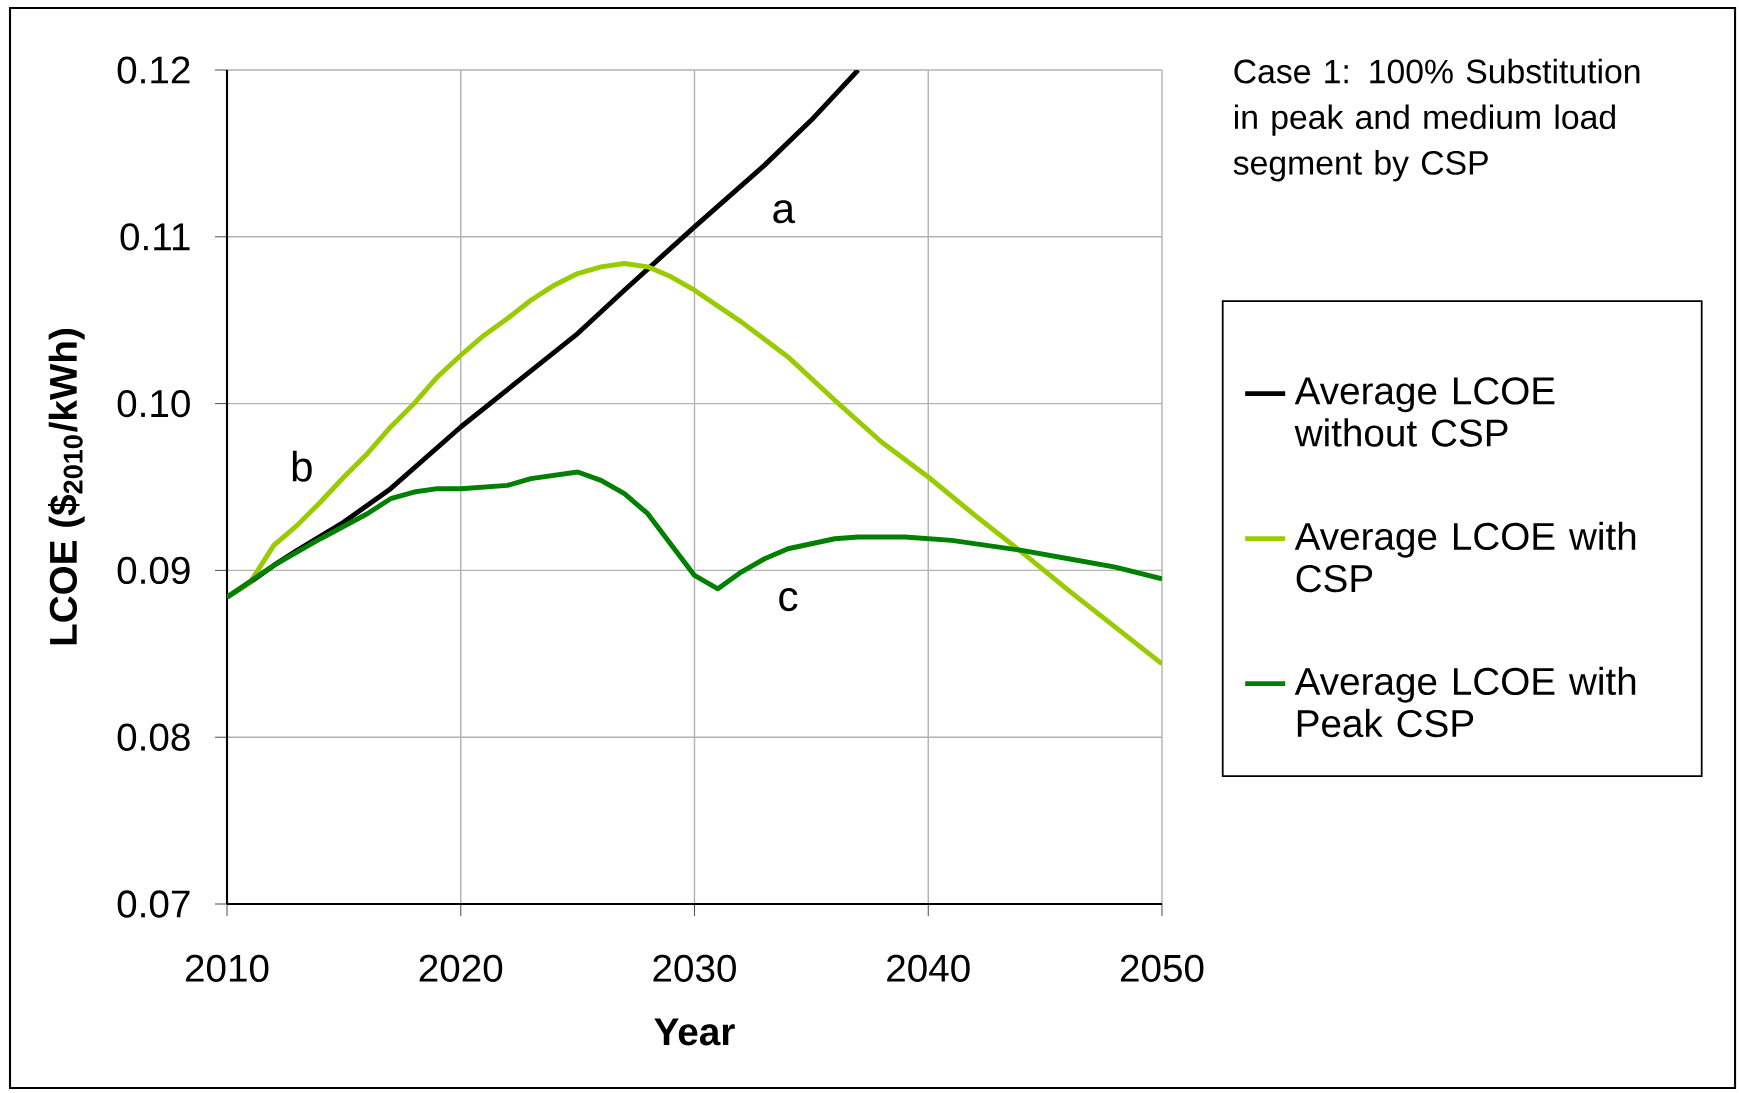 The width and height of the screenshot is (1739, 1093). What do you see at coordinates (784, 212) in the screenshot?
I see `annotation: a` at bounding box center [784, 212].